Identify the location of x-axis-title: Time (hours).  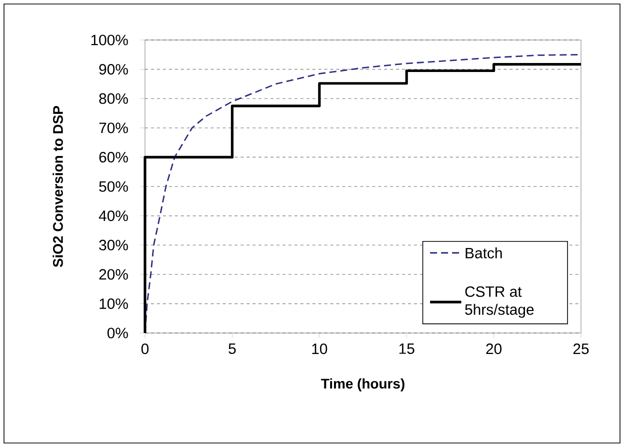
(362, 385).